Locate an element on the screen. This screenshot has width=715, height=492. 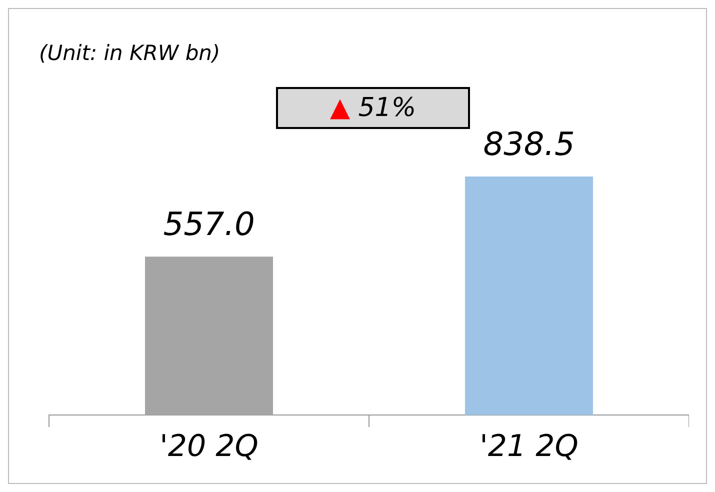
x-tick-label: '20 2Q is located at coordinates (209, 446).